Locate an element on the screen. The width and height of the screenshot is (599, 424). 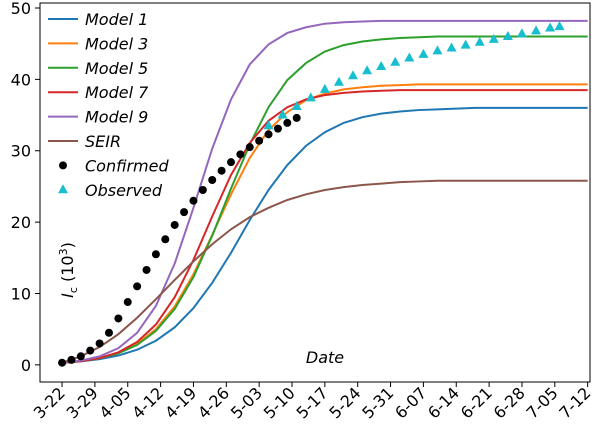
y-label-part: 3 is located at coordinates (63, 251).